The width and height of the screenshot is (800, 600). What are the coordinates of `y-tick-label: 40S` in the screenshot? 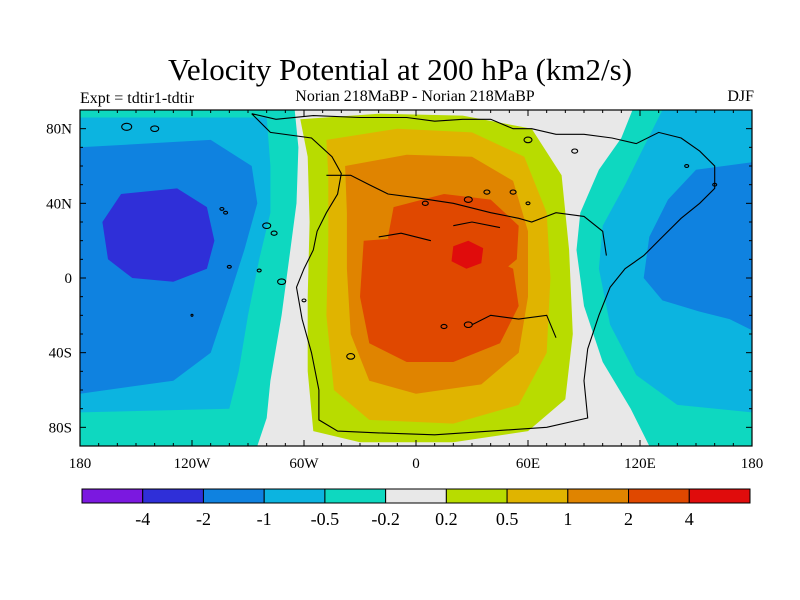 It's located at (60, 354).